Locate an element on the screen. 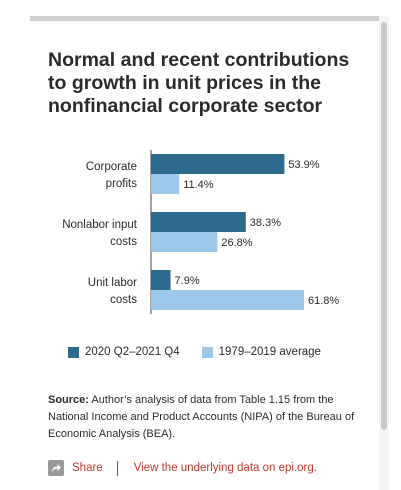  underlying-data-link: View the underlying data on epi.org. is located at coordinates (225, 468).